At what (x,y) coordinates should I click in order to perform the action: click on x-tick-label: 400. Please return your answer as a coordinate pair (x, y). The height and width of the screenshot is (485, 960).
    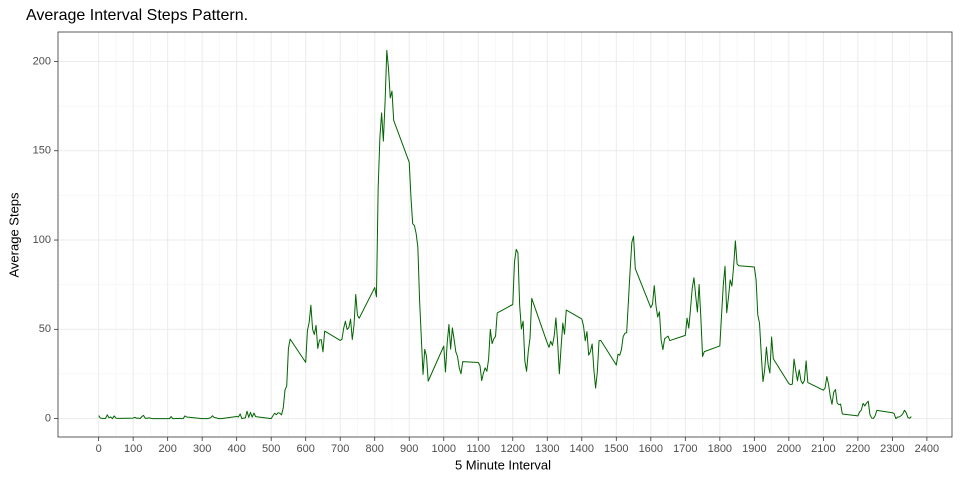
    Looking at the image, I should click on (236, 449).